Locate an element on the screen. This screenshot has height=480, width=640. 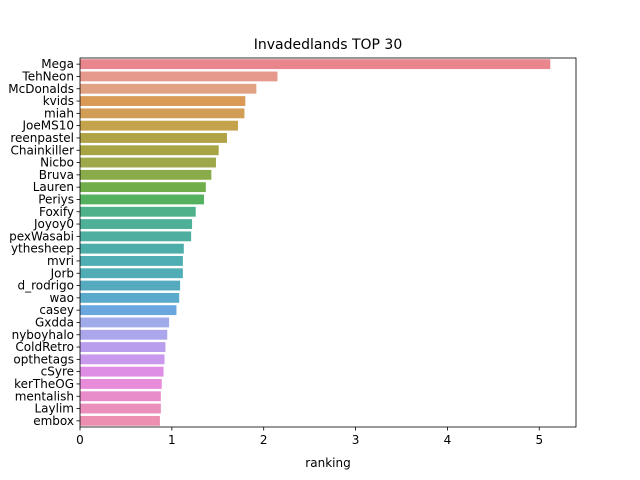
bar-Jorb is located at coordinates (131, 273).